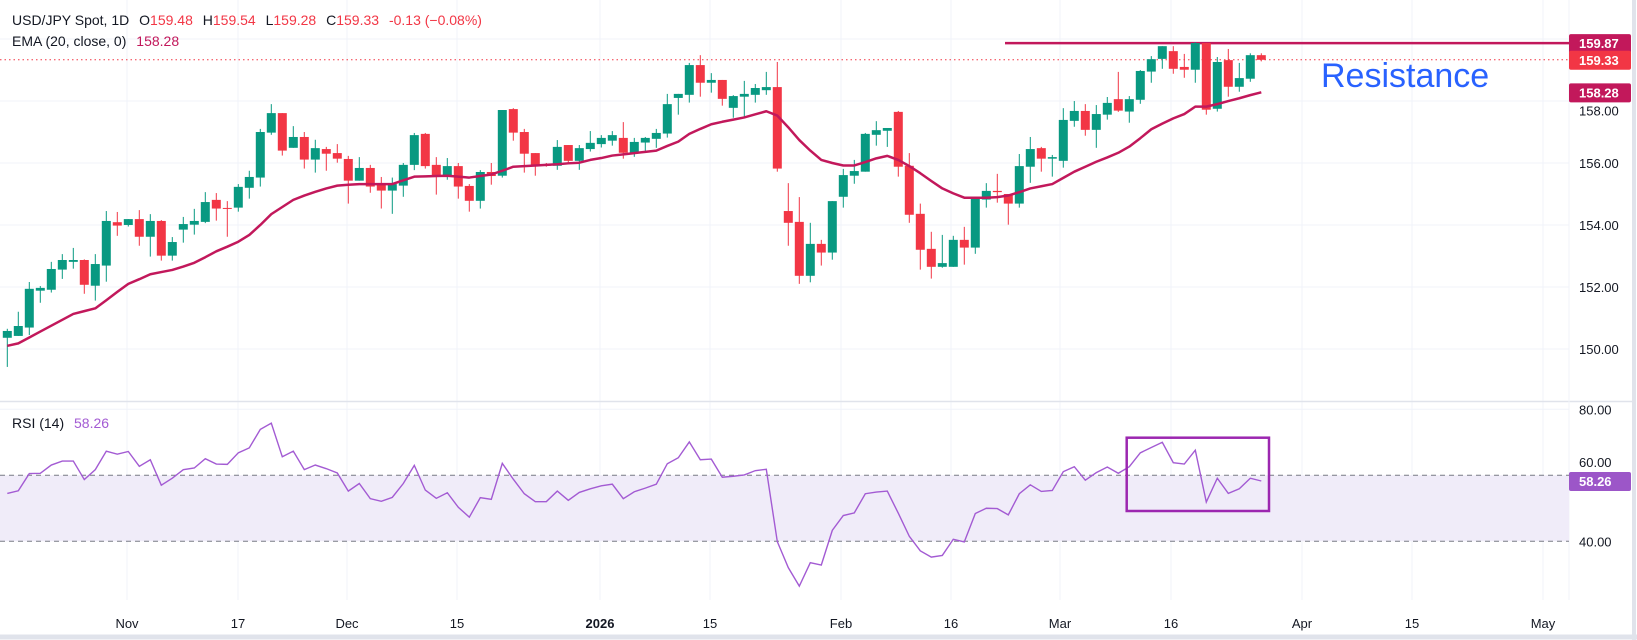 This screenshot has width=1637, height=640. Describe the element at coordinates (841, 623) in the screenshot. I see `x-axis-tick-label: Feb` at that location.